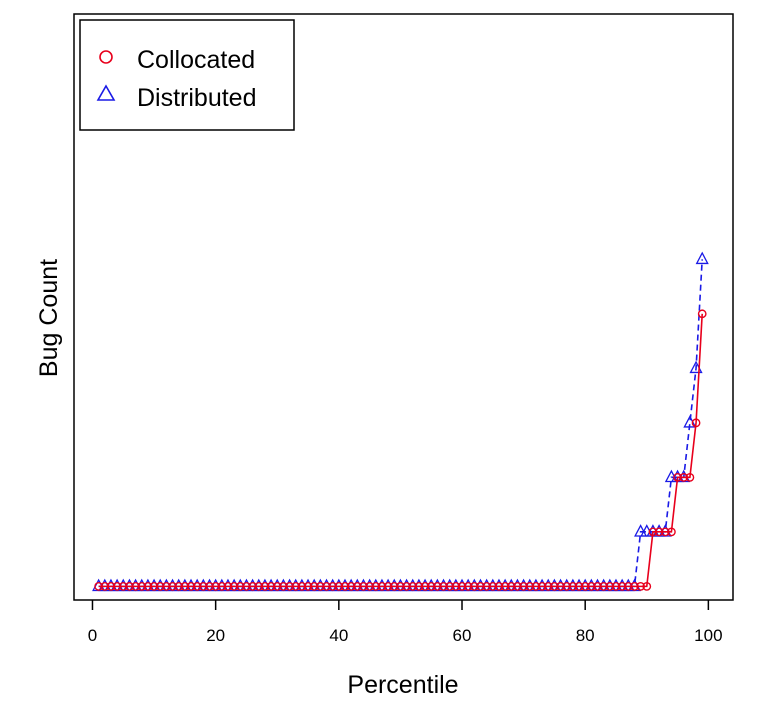  What do you see at coordinates (197, 98) in the screenshot?
I see `legend-label-distributed: Distributed` at bounding box center [197, 98].